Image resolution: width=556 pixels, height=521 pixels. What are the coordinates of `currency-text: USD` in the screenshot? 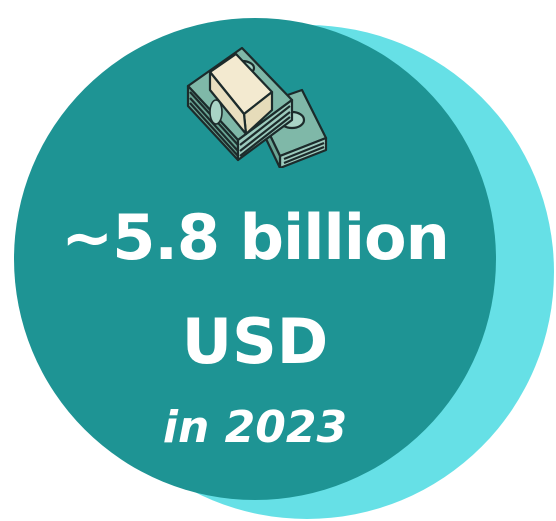 It's located at (255, 341).